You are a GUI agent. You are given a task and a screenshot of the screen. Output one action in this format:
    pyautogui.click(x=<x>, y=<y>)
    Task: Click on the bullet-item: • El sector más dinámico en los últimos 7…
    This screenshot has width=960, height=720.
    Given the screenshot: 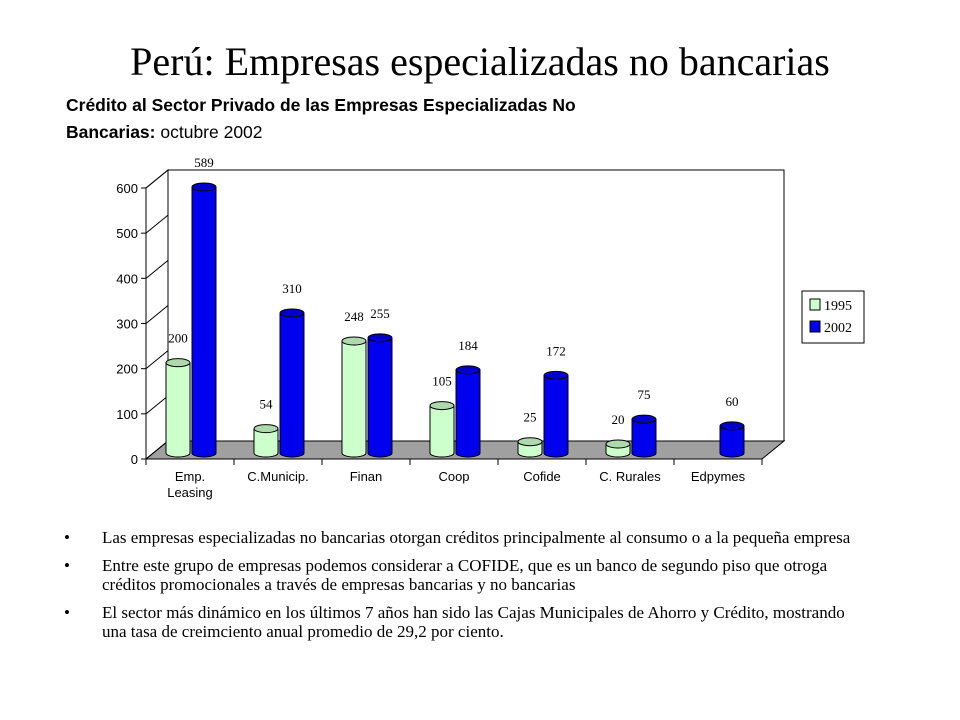 What is the action you would take?
    pyautogui.click(x=464, y=622)
    